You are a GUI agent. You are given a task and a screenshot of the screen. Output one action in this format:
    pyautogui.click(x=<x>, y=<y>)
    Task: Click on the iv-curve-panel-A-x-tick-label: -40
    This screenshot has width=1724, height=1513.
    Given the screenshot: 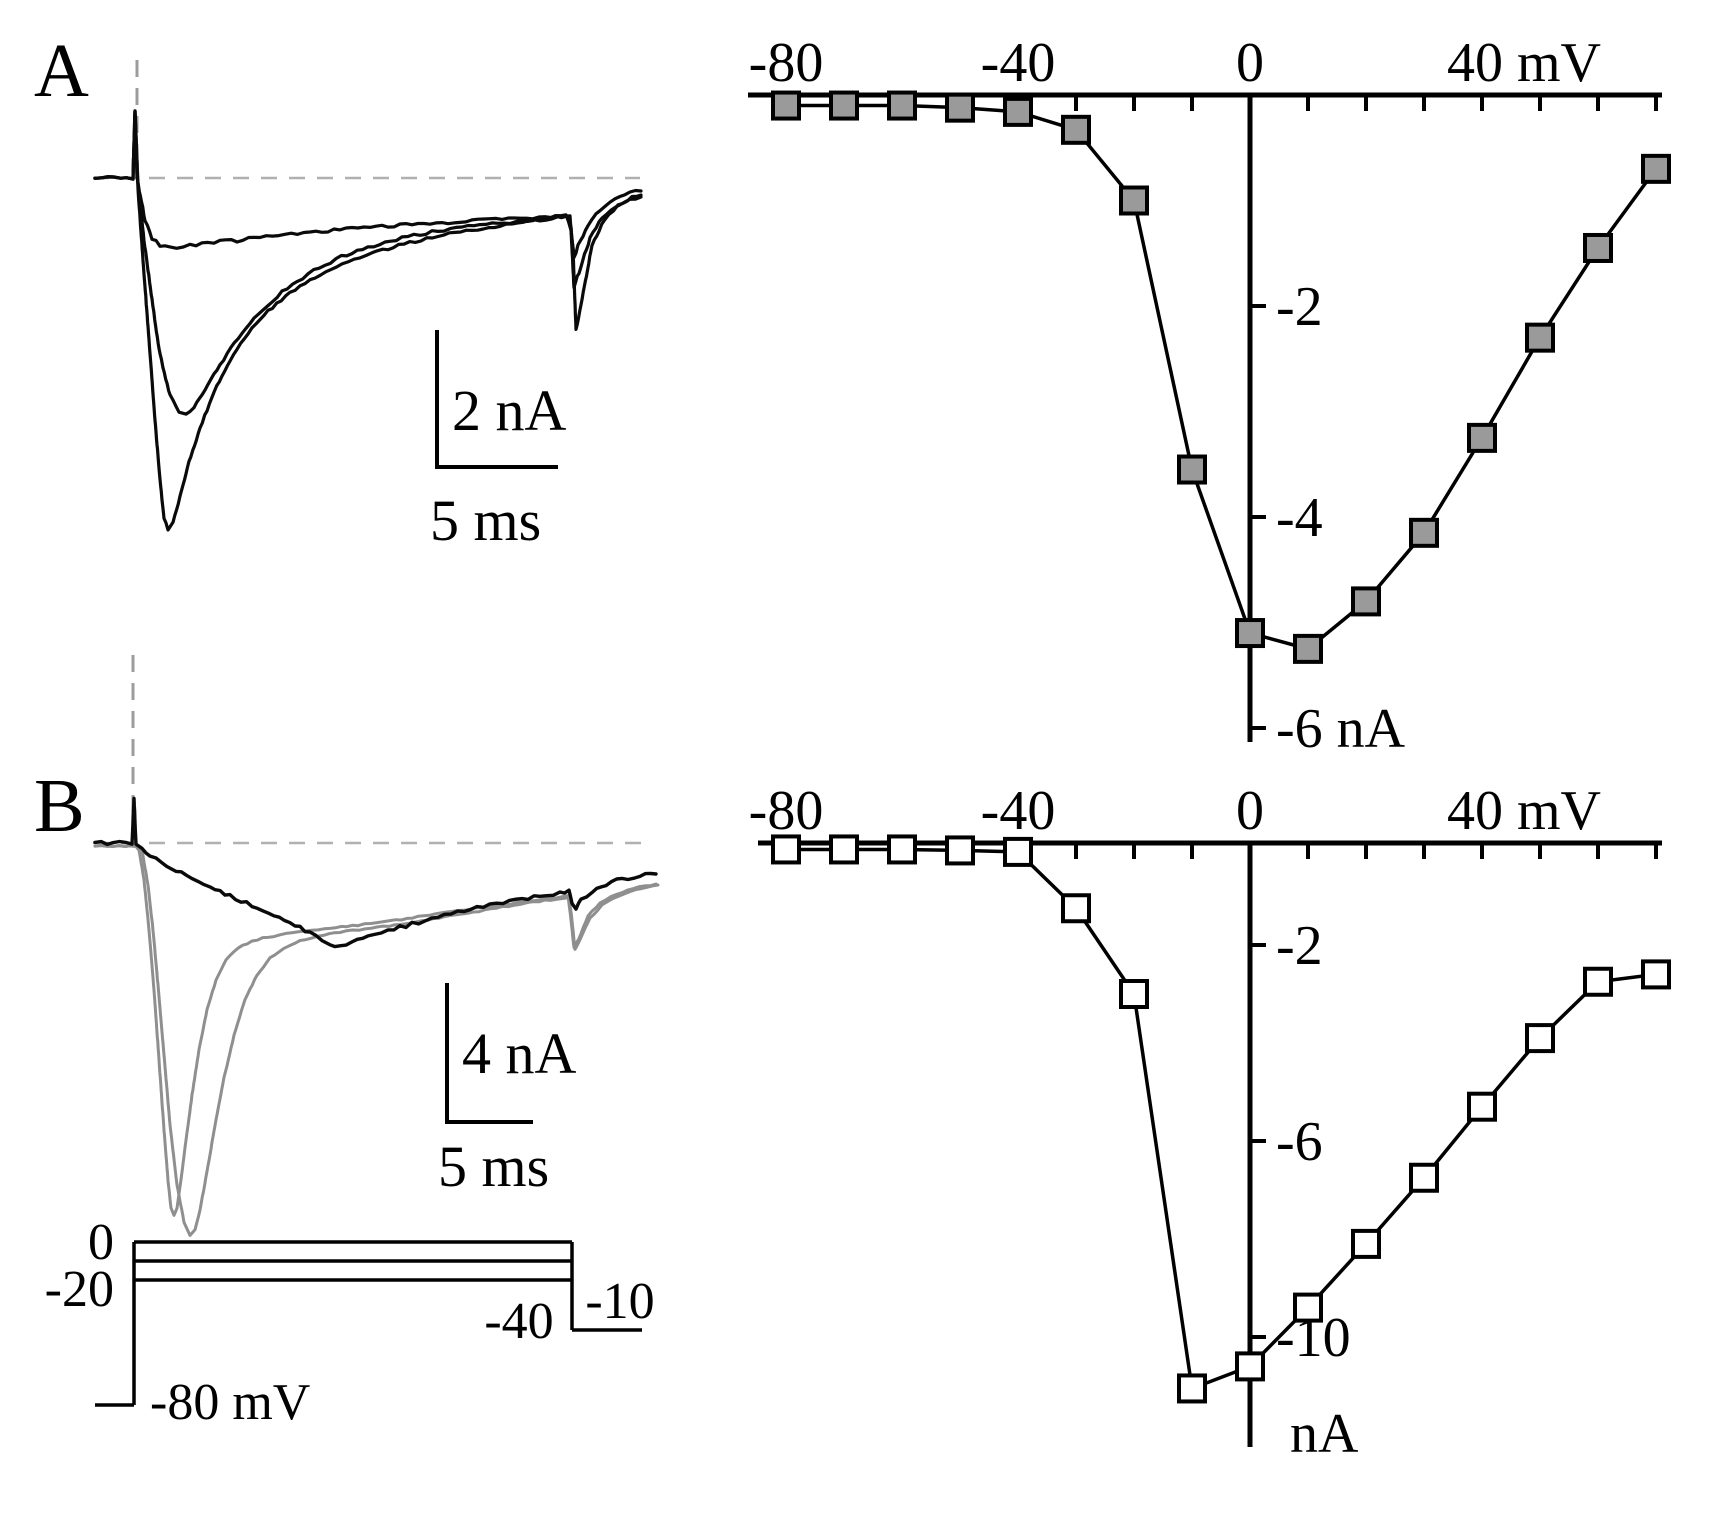 What is the action you would take?
    pyautogui.click(x=1018, y=63)
    